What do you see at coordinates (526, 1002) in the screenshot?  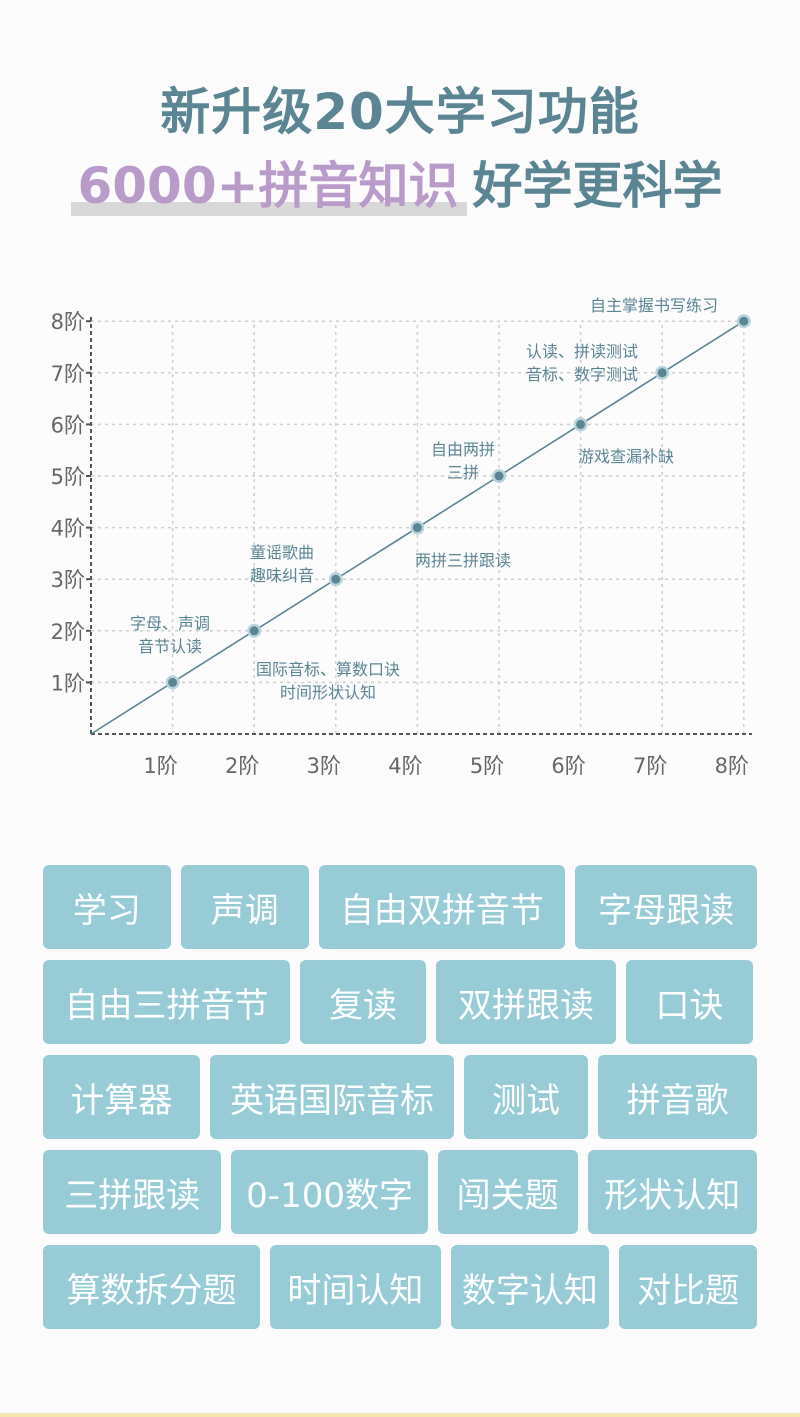 I see `feature-tag: 双拼跟读` at bounding box center [526, 1002].